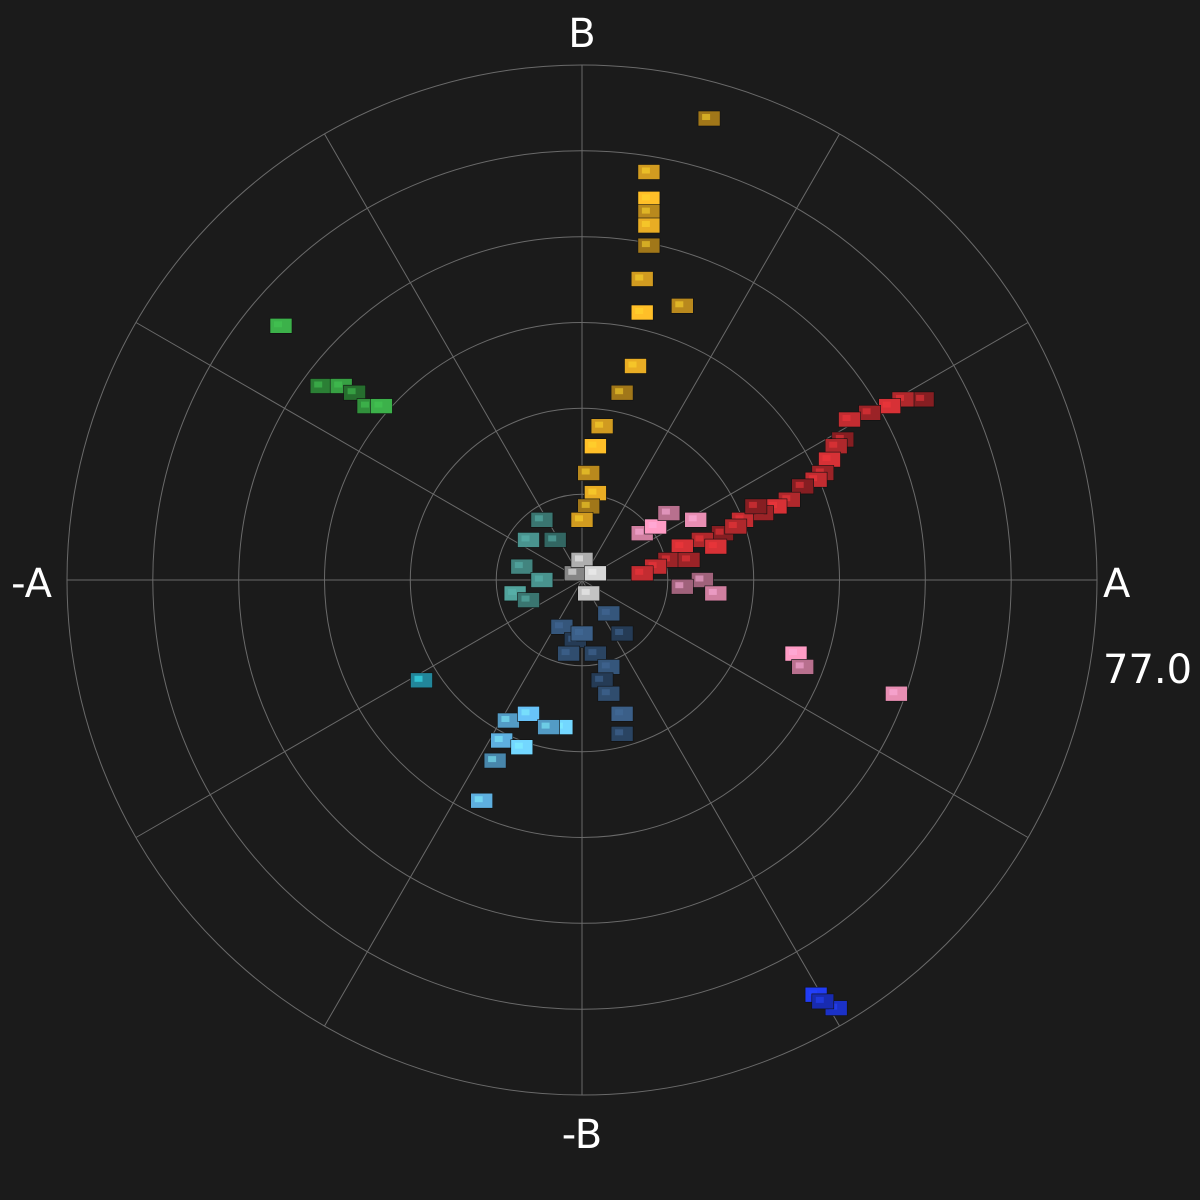 The image size is (1200, 1200). I want to click on radius-label: 77.0, so click(1147, 670).